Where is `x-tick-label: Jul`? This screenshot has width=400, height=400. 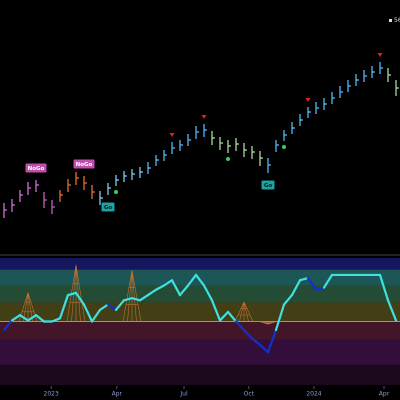 x-tick-label: Jul is located at coordinates (183, 394).